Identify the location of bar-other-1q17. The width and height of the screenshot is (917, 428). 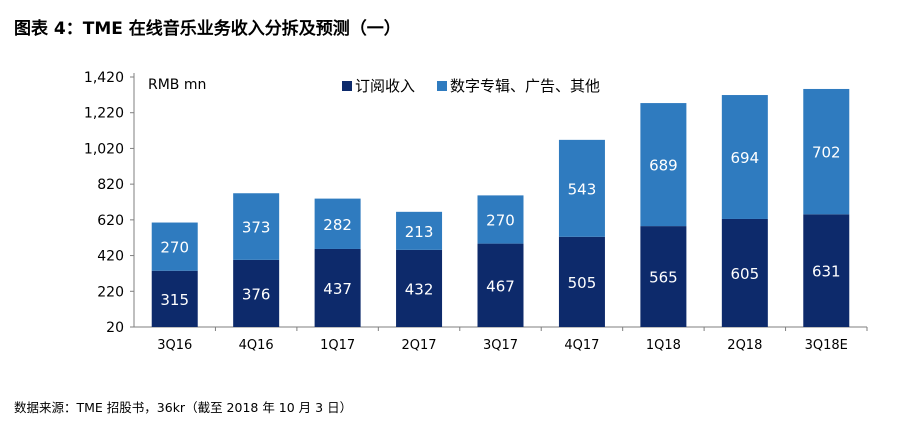
(337, 223).